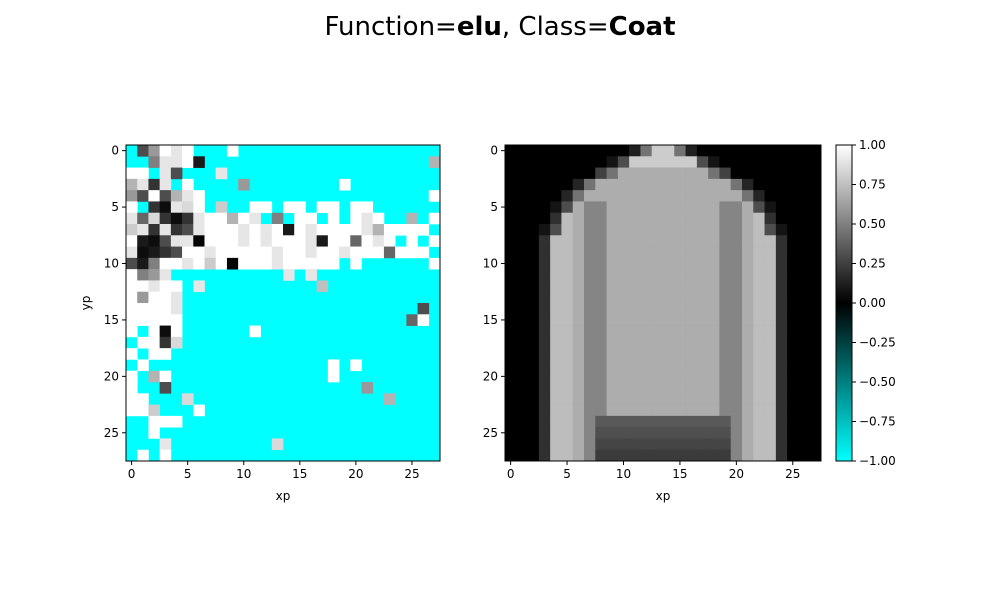 This screenshot has width=1000, height=600. I want to click on title-prefix: Function=, so click(390, 27).